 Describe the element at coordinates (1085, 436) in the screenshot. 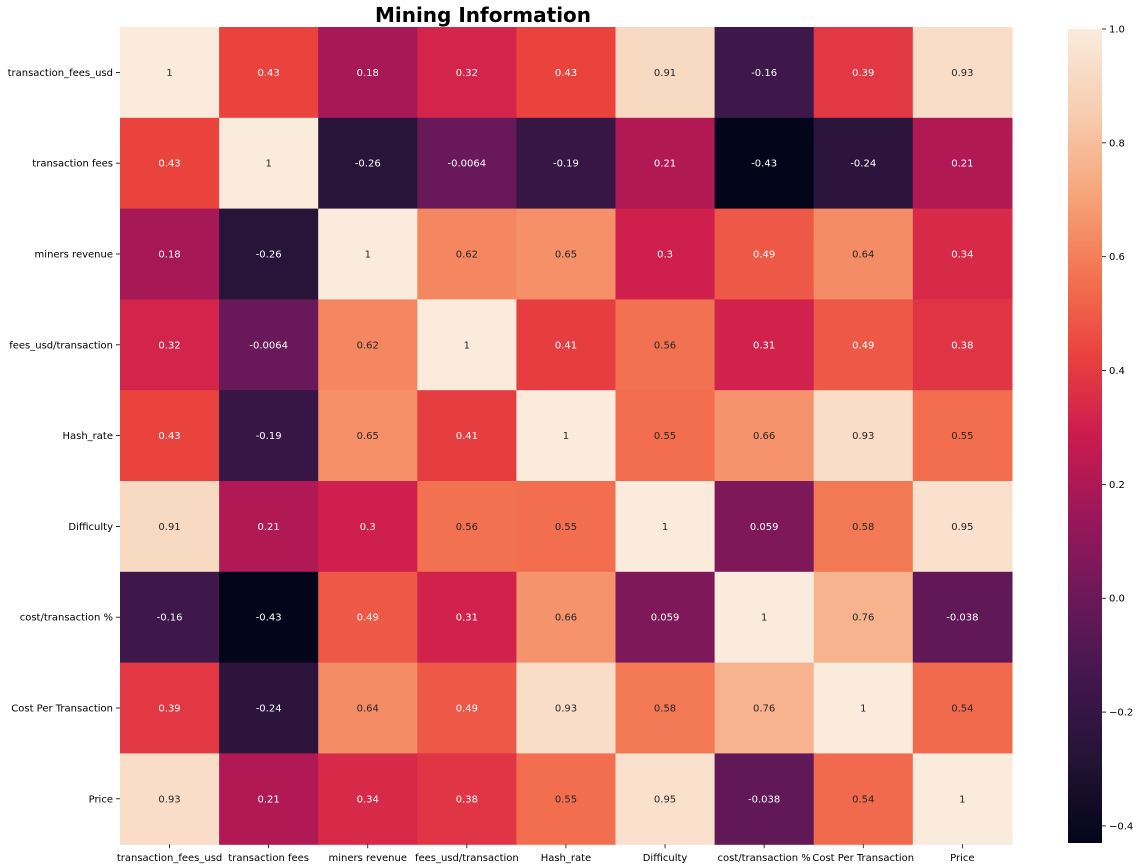

I see `colorbar-gradient` at that location.